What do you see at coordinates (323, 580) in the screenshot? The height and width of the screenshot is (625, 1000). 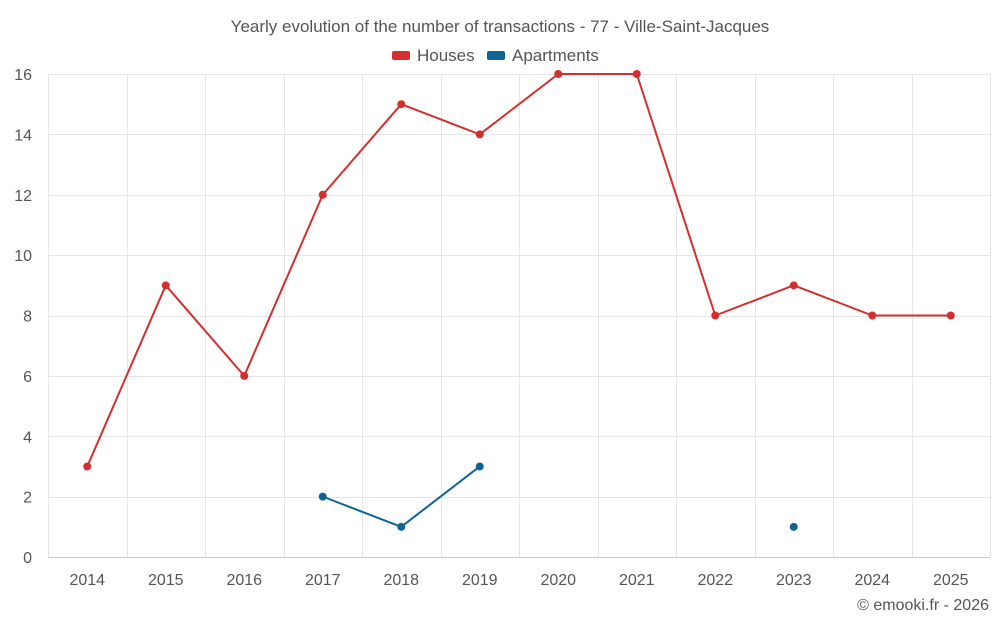 I see `x-tick-label: 2017` at bounding box center [323, 580].